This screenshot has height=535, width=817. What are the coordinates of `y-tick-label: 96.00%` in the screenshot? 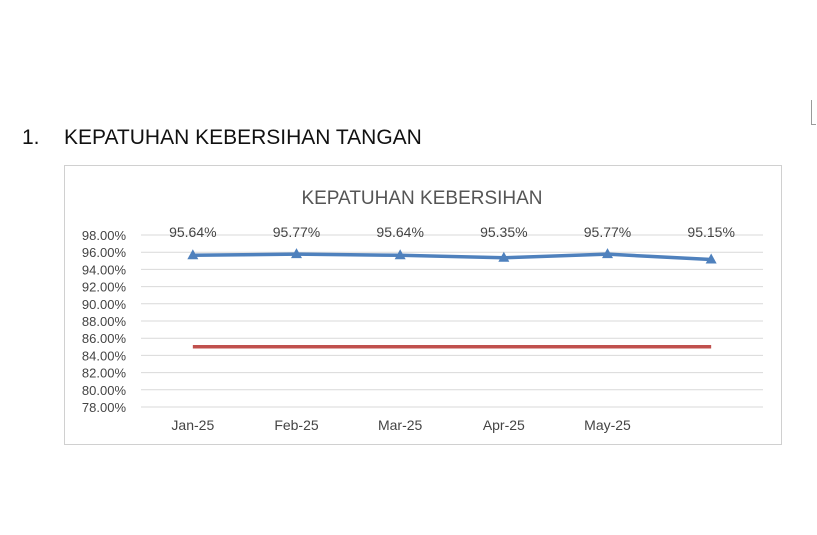 It's located at (104, 252).